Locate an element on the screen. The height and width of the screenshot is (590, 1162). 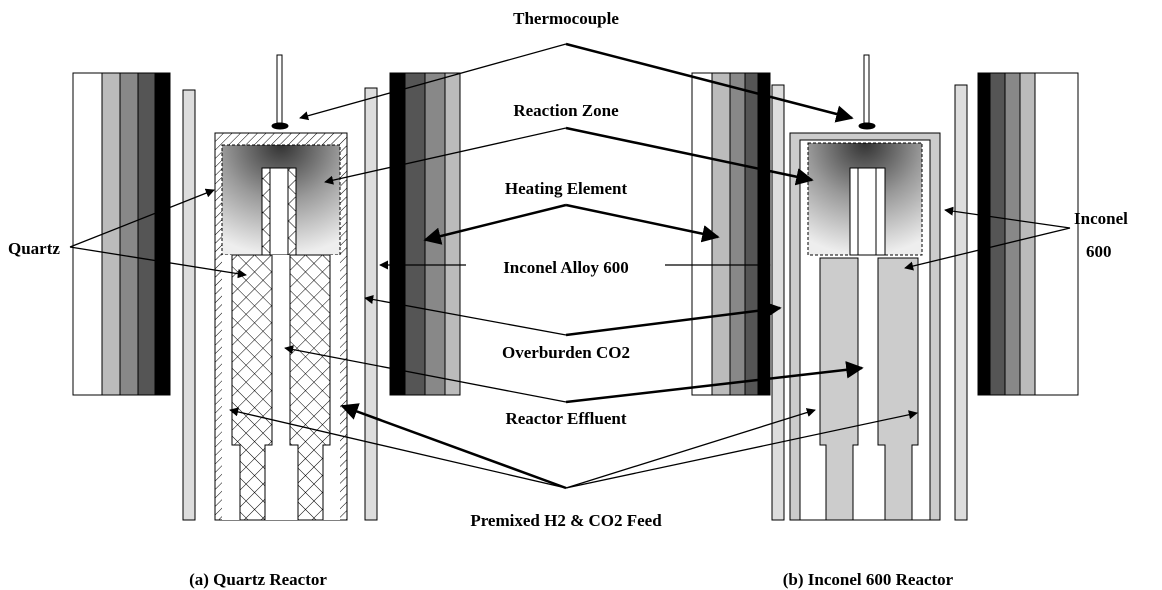
caption: (b) Inconel 600 Reactor is located at coordinates (868, 579).